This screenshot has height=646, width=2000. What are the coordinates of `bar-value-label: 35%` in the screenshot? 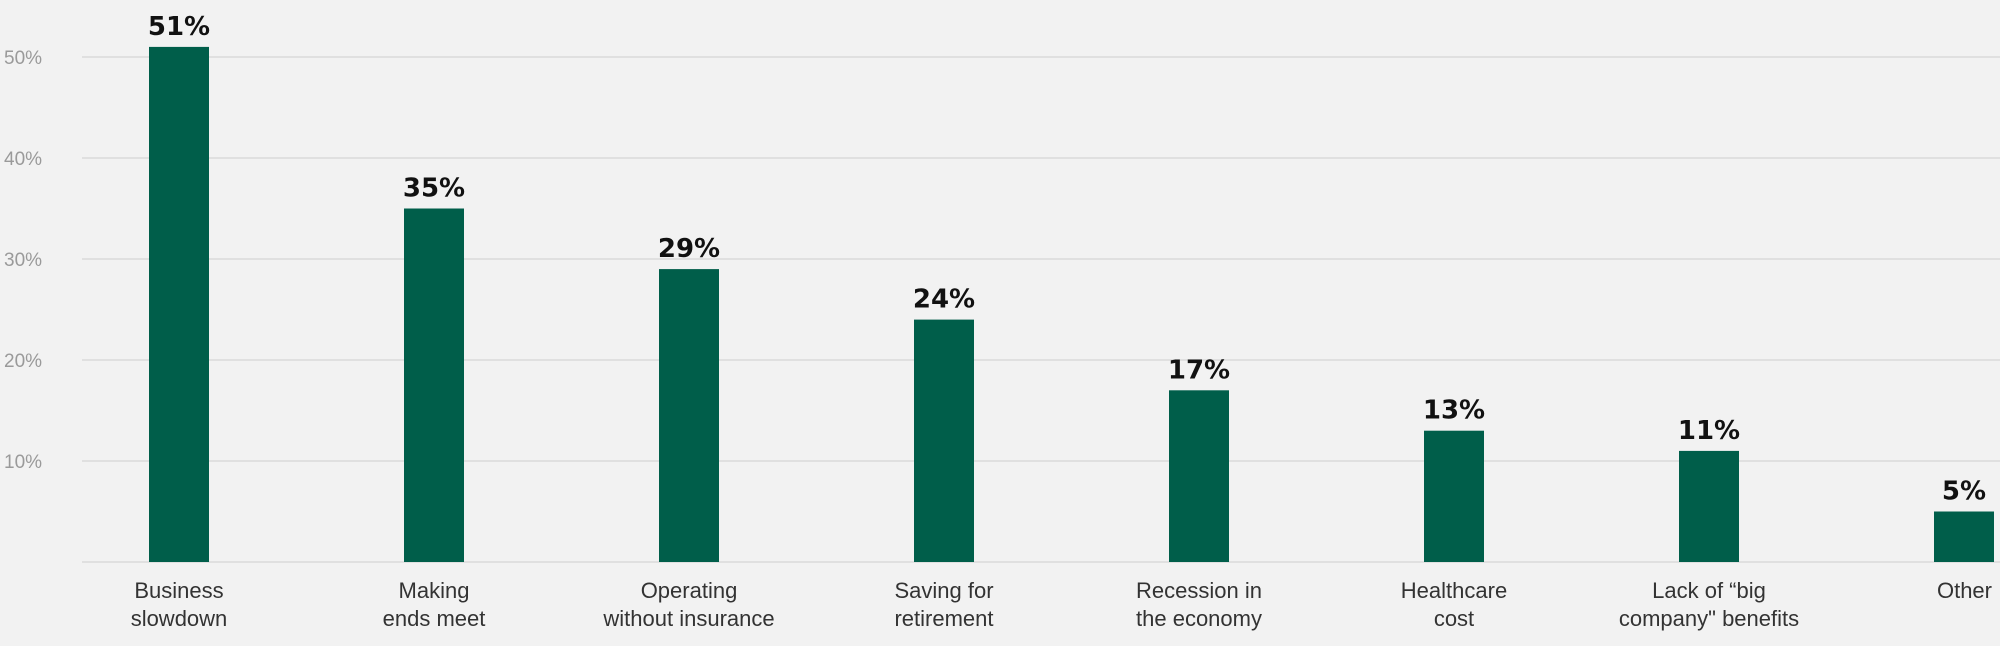 It's located at (434, 189).